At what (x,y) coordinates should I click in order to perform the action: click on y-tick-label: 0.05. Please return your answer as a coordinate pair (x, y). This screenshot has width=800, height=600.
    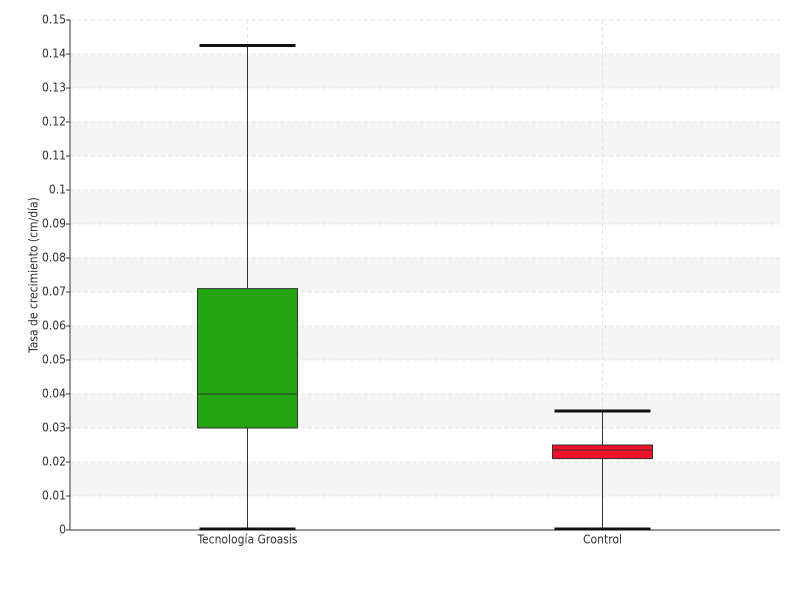
    Looking at the image, I should click on (54, 360).